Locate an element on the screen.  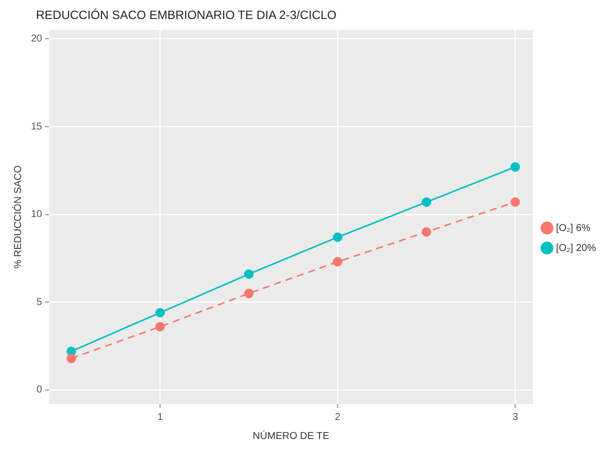
legend-label: [O₂] 20% is located at coordinates (576, 248).